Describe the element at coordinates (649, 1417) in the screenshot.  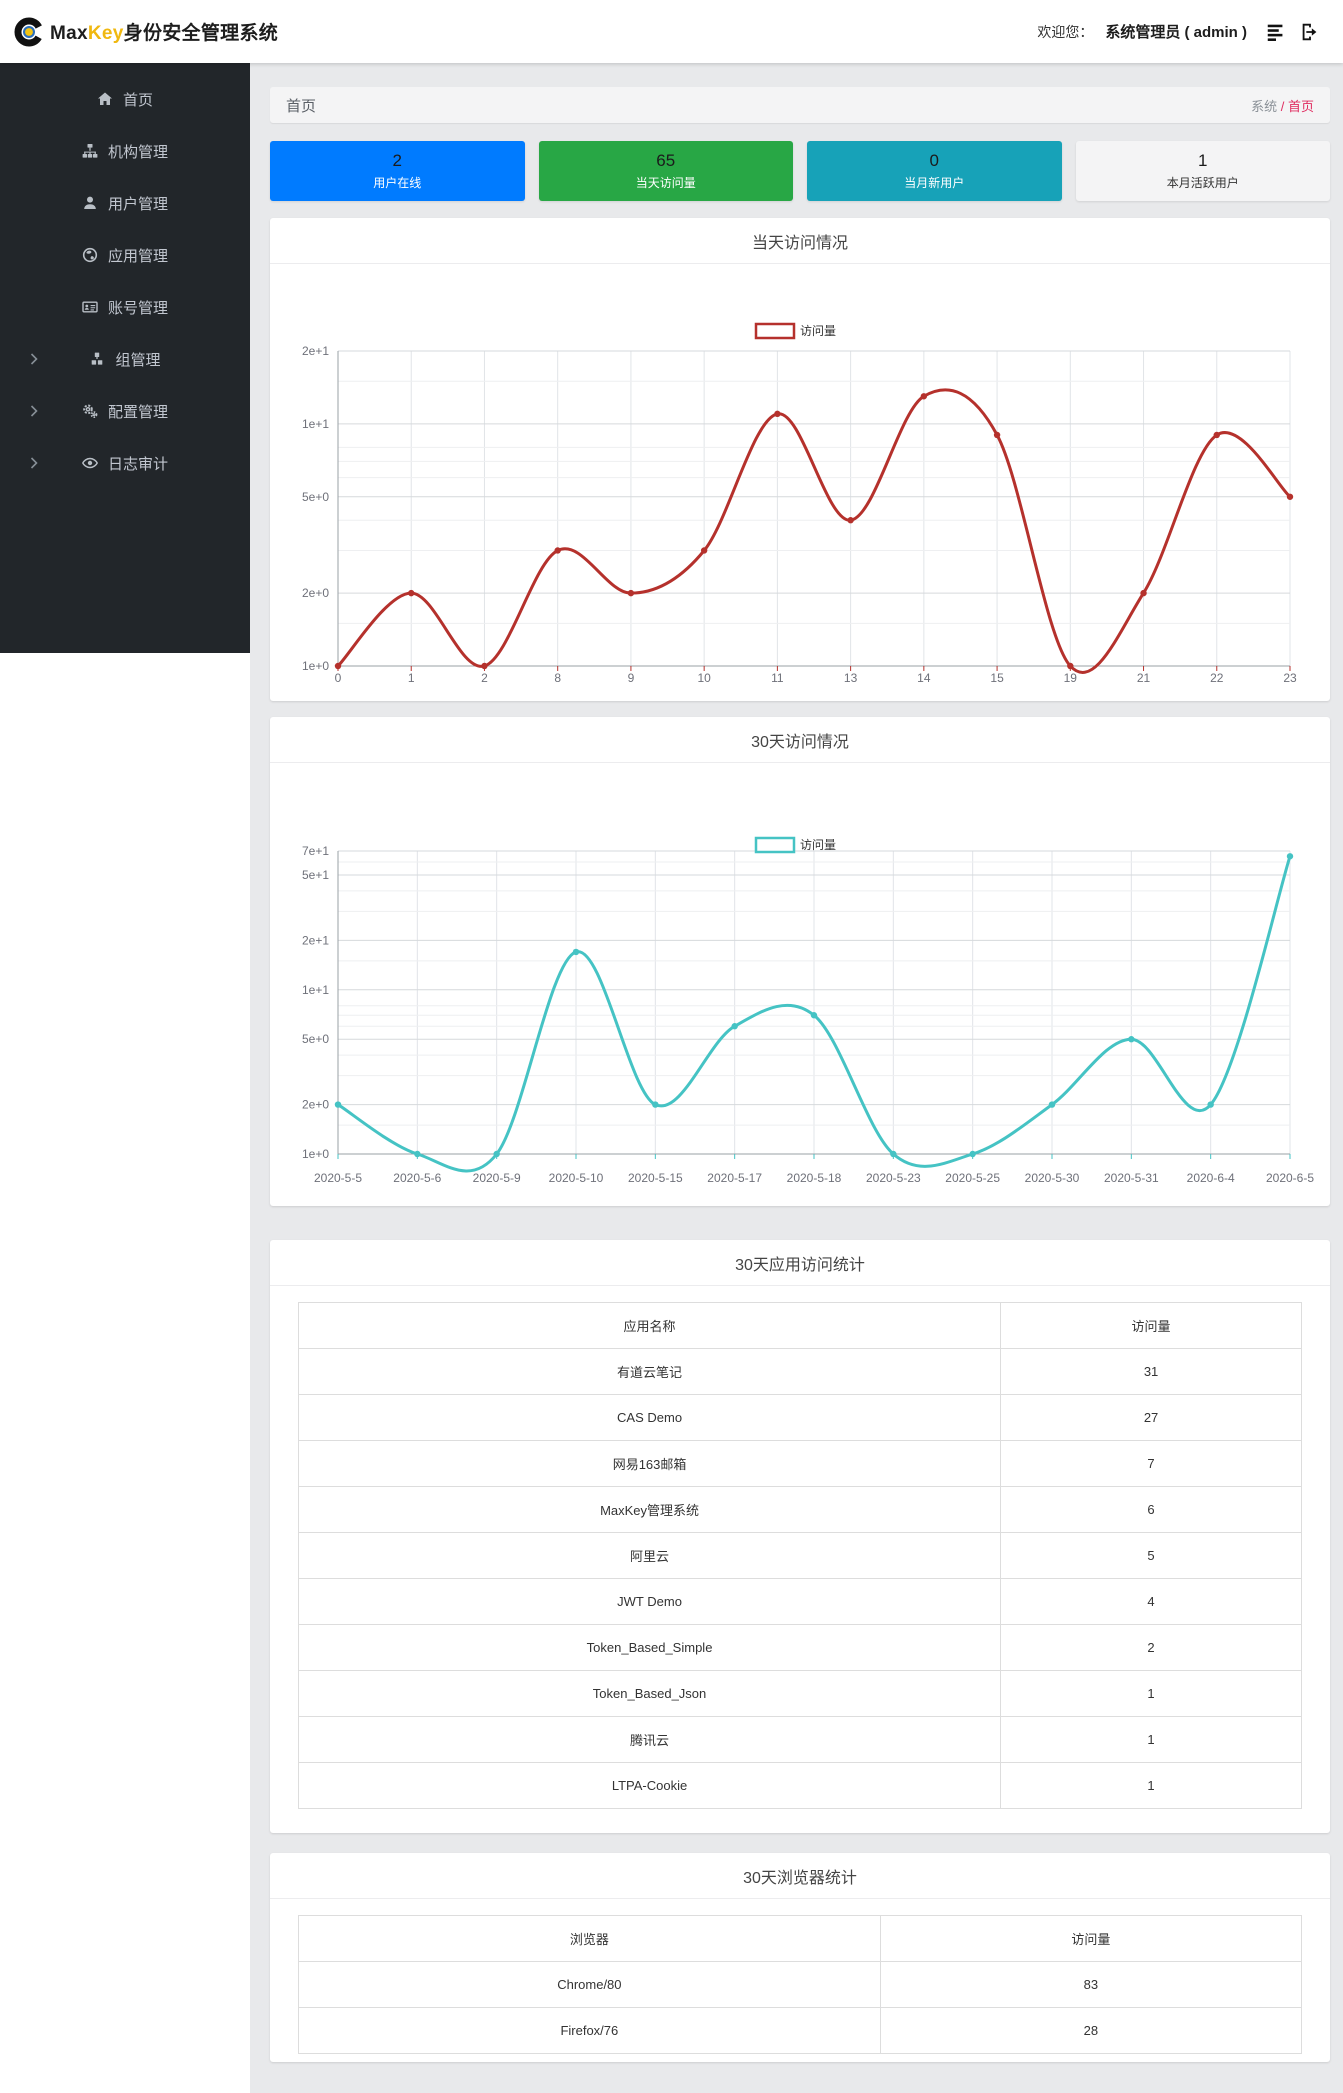
I see `table-cell: CAS Demo` at that location.